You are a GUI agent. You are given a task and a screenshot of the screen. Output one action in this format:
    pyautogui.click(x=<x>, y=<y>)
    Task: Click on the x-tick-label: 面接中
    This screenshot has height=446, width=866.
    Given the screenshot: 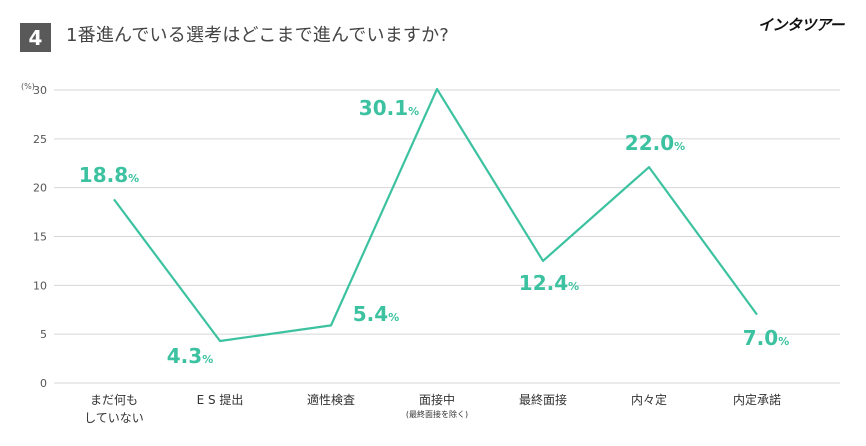 What is the action you would take?
    pyautogui.click(x=437, y=399)
    